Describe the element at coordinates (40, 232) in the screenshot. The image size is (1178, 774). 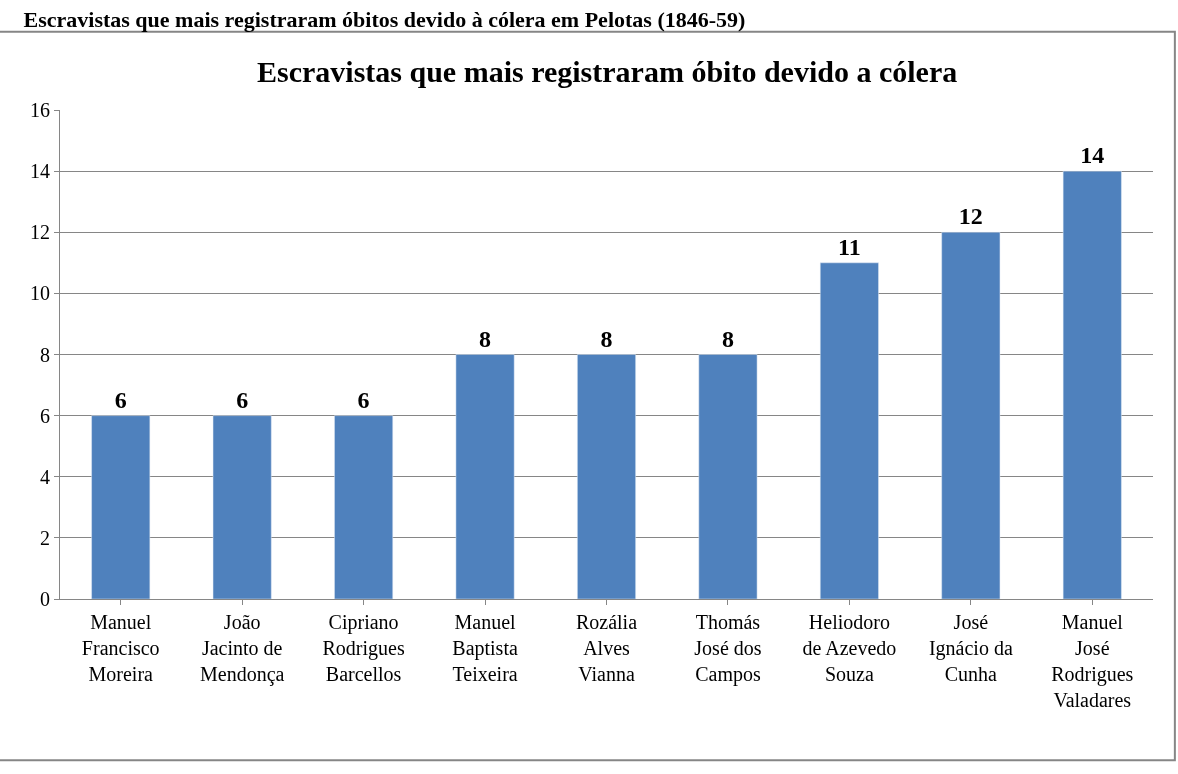
I see `y-tick-label: 12` at that location.